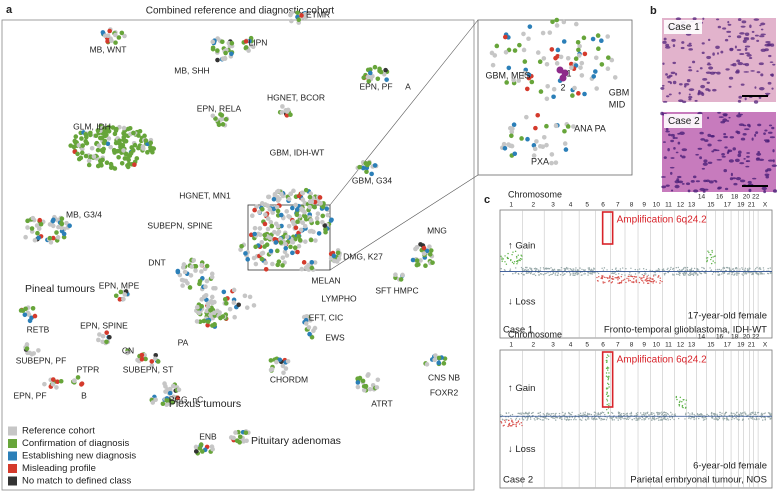 This screenshot has height=500, width=780. Describe the element at coordinates (735, 197) in the screenshot. I see `chromosome-label: 18` at that location.